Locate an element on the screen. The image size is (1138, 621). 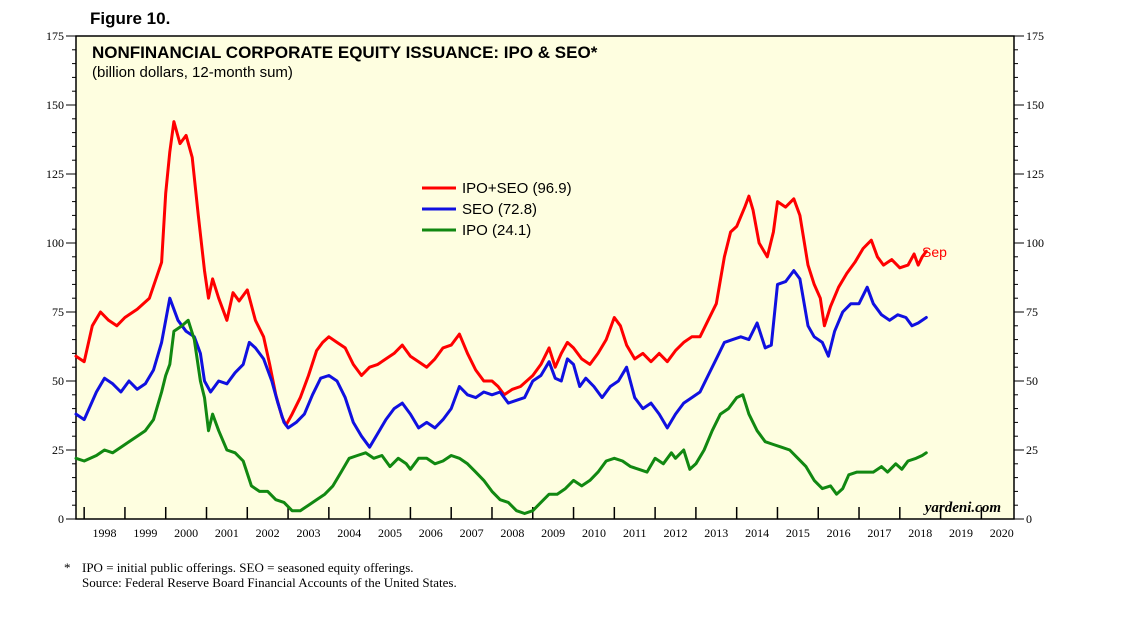
y-tick-label-right: 0 is located at coordinates (1029, 519).